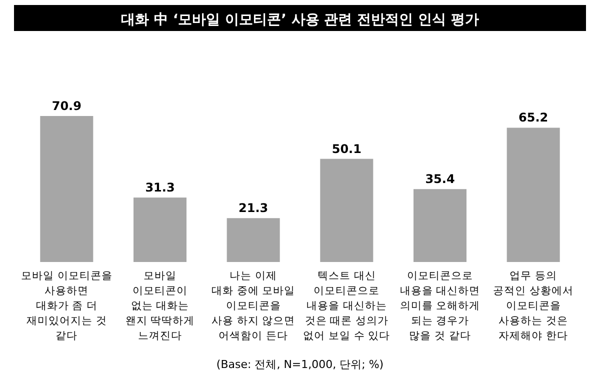 Image resolution: width=600 pixels, height=384 pixels. What do you see at coordinates (160, 187) in the screenshot?
I see `data-label: 31.3` at bounding box center [160, 187].